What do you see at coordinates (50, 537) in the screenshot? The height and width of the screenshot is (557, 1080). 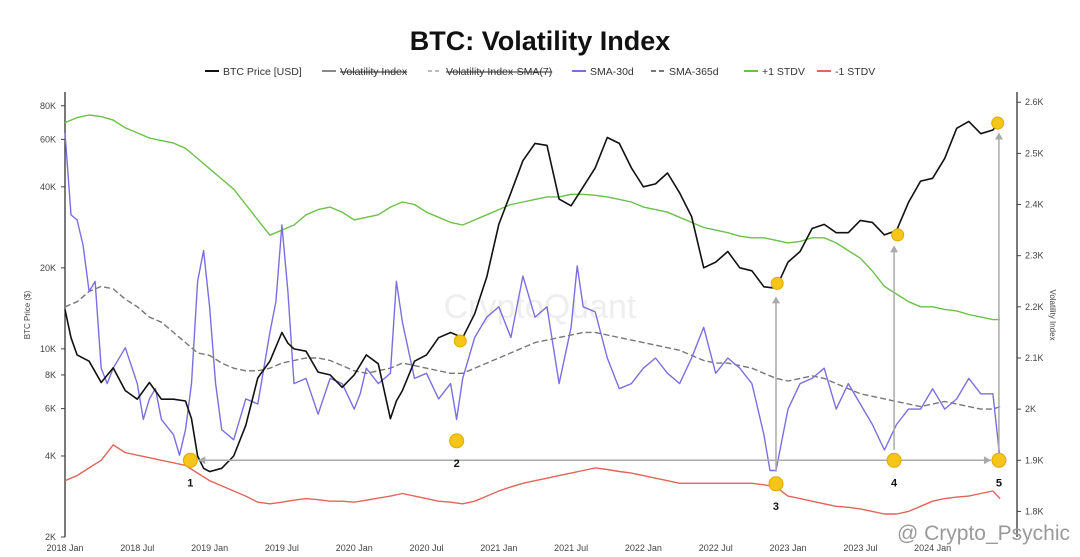 I see `left-tick-label: 2K` at bounding box center [50, 537].